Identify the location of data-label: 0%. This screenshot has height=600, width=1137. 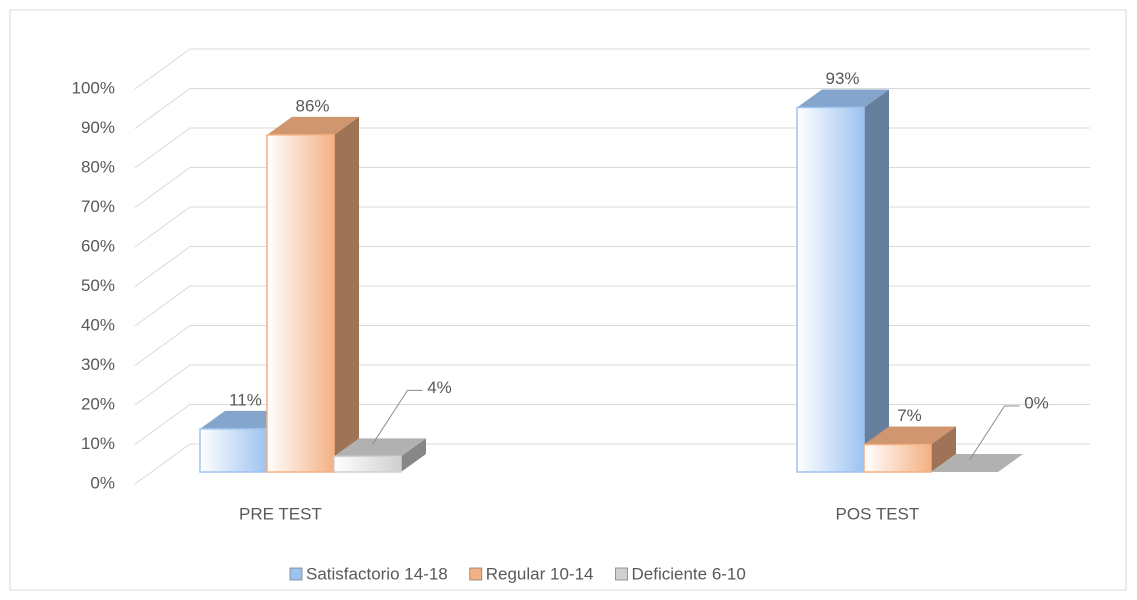
(1036, 402).